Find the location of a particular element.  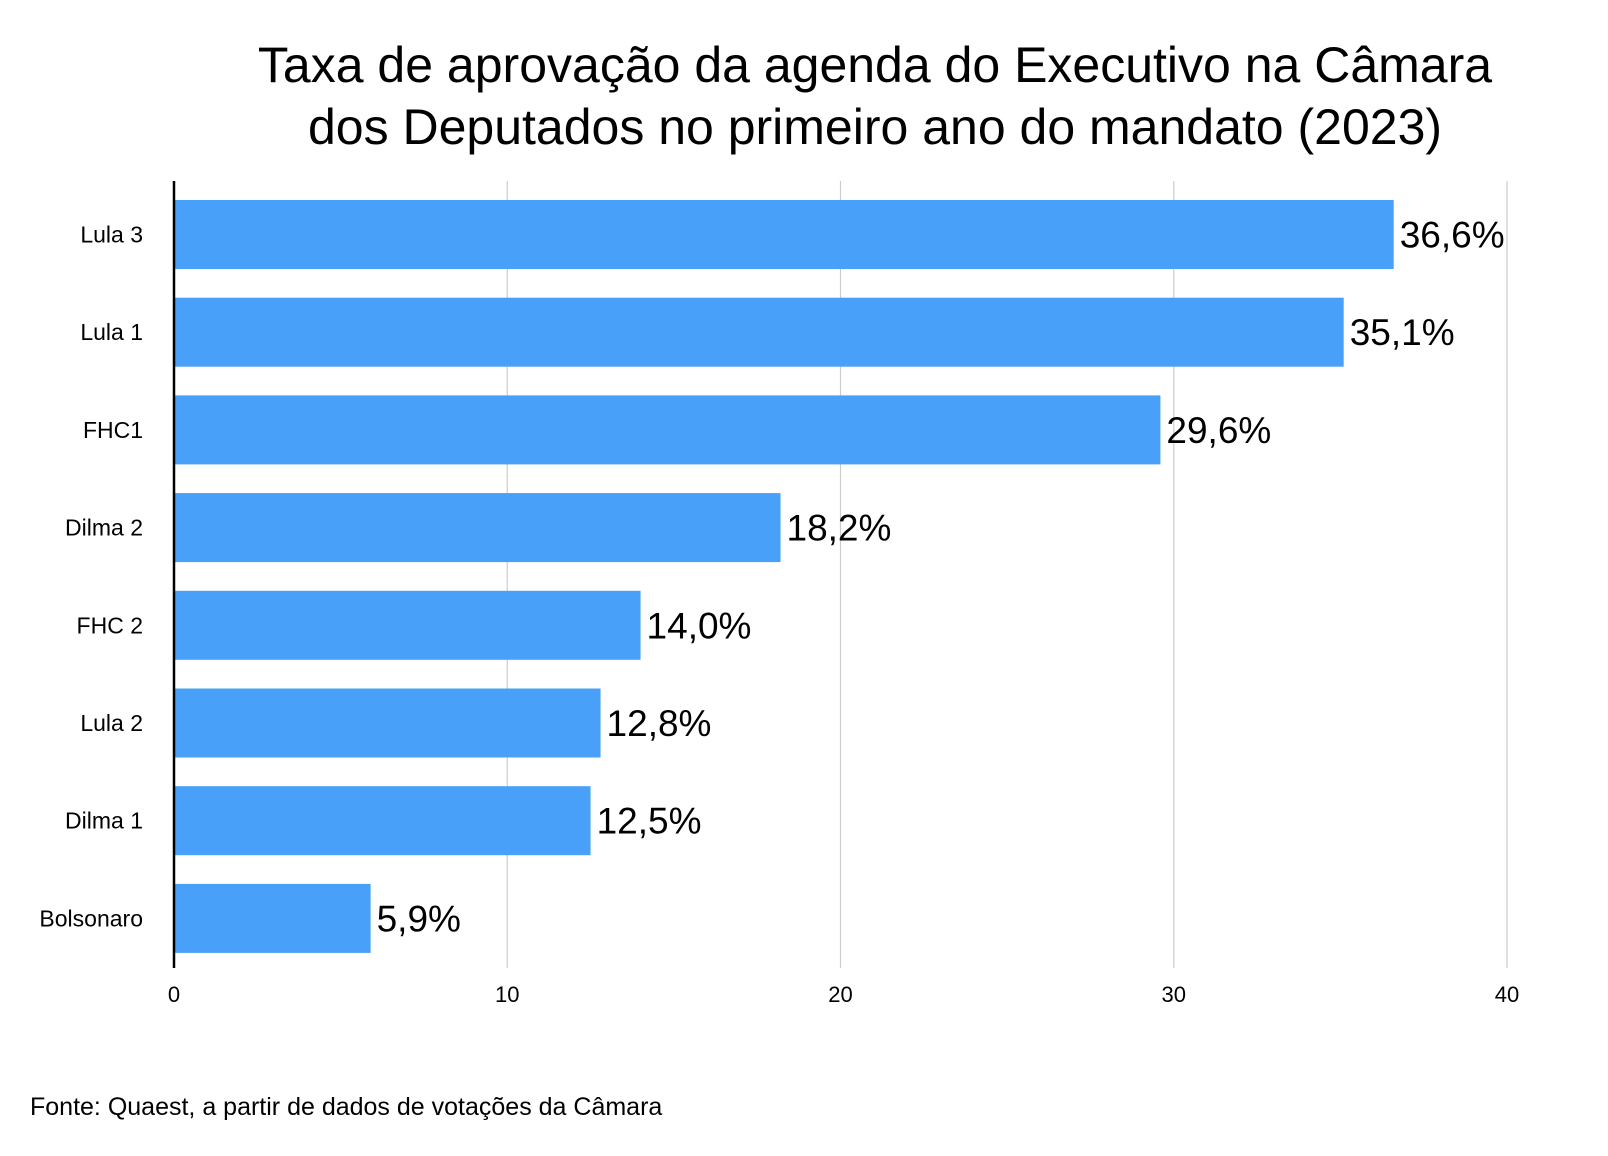

value-label-1: 35,1% is located at coordinates (1402, 332).